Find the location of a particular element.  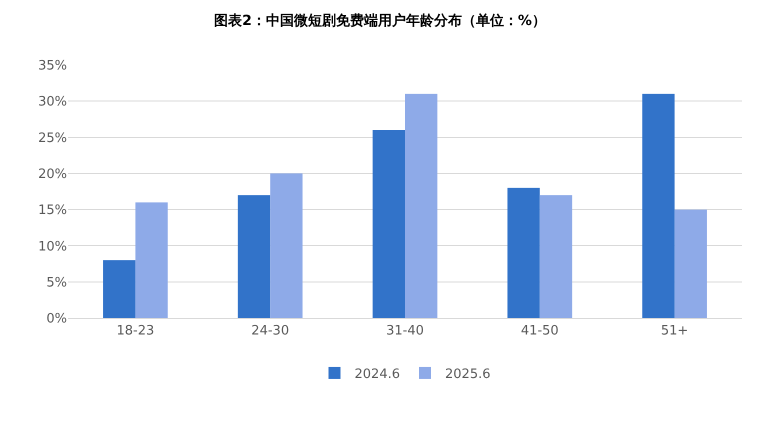

y-tick-label: 25% is located at coordinates (52, 138).